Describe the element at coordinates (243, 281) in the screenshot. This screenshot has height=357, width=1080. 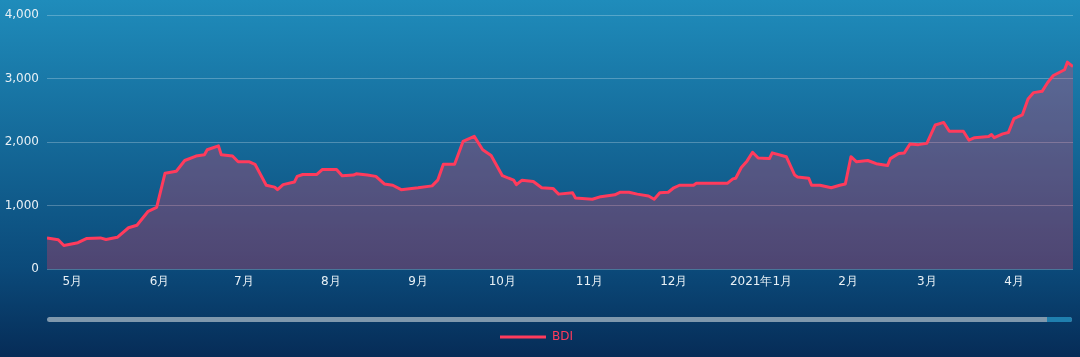
I see `x-tick-label: 7月` at that location.